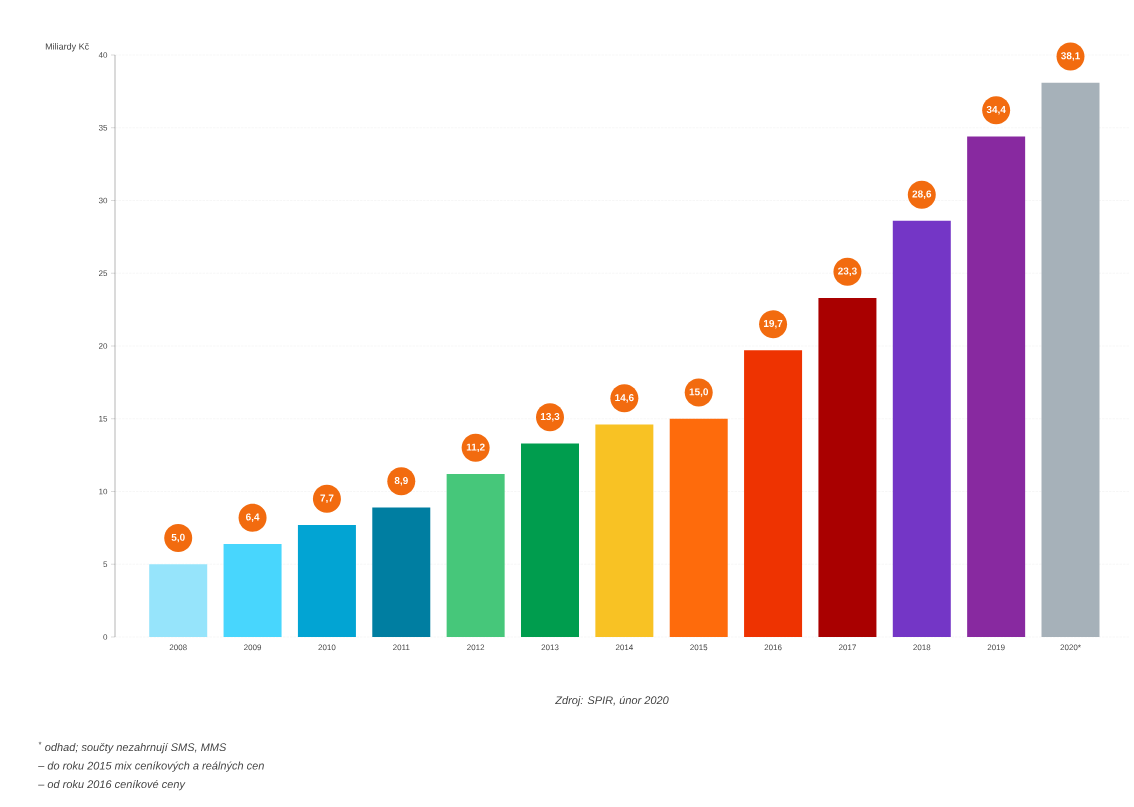 The height and width of the screenshot is (807, 1134). Describe the element at coordinates (103, 491) in the screenshot. I see `y-tick-label: 10` at that location.